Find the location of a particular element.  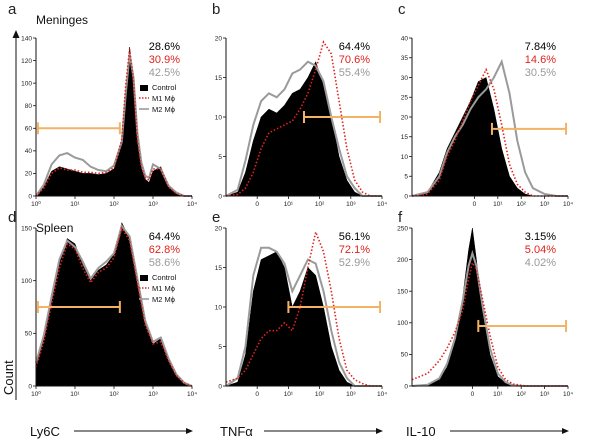

control-histogram-b is located at coordinates (303, 129).